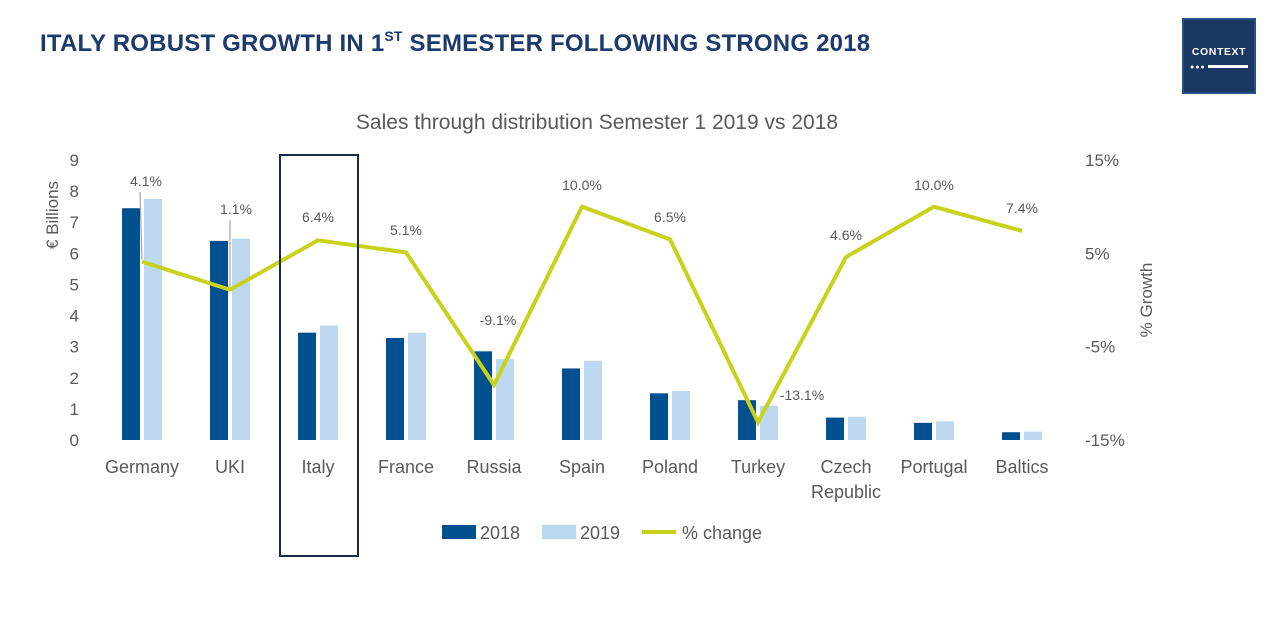 This screenshot has height=642, width=1280. I want to click on growth-data-label: 6.4%, so click(318, 217).